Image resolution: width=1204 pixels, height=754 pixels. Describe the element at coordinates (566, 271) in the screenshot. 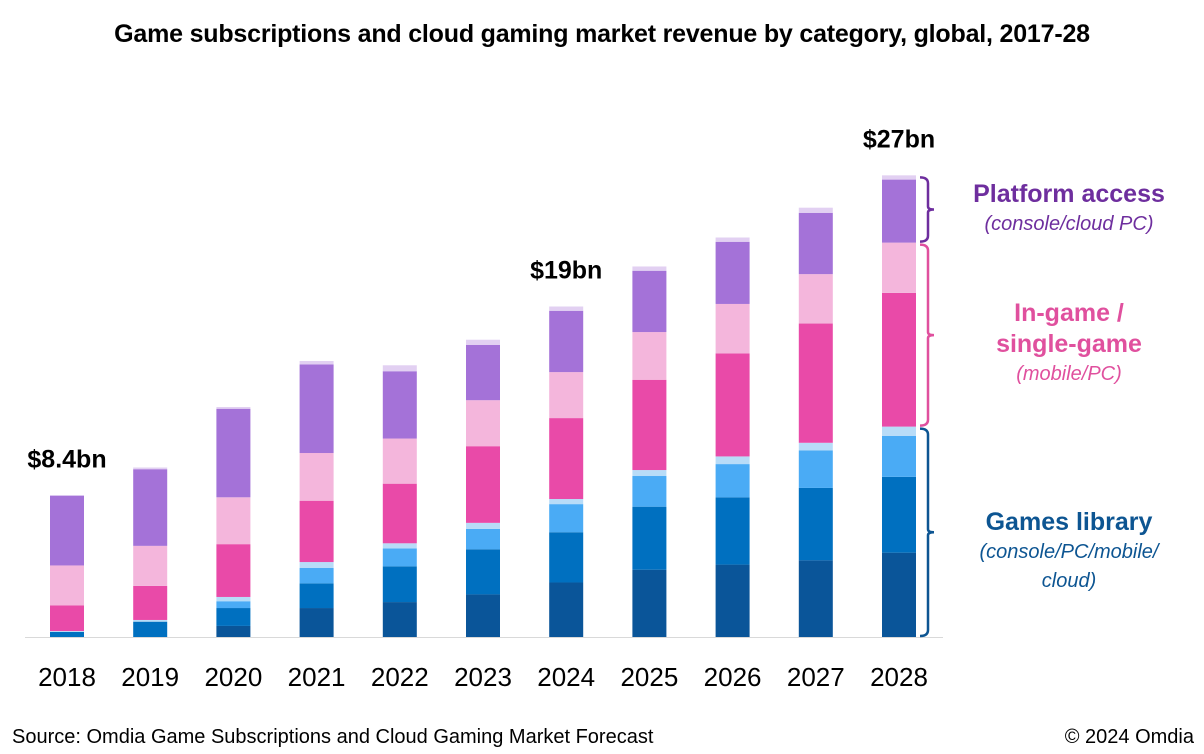

I see `total-annotation-2024: $19bn` at that location.